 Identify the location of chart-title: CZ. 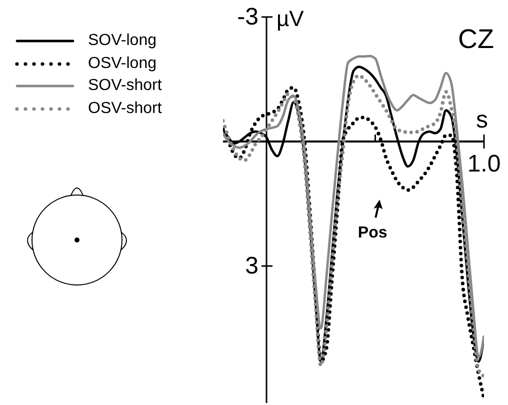
(476, 39).